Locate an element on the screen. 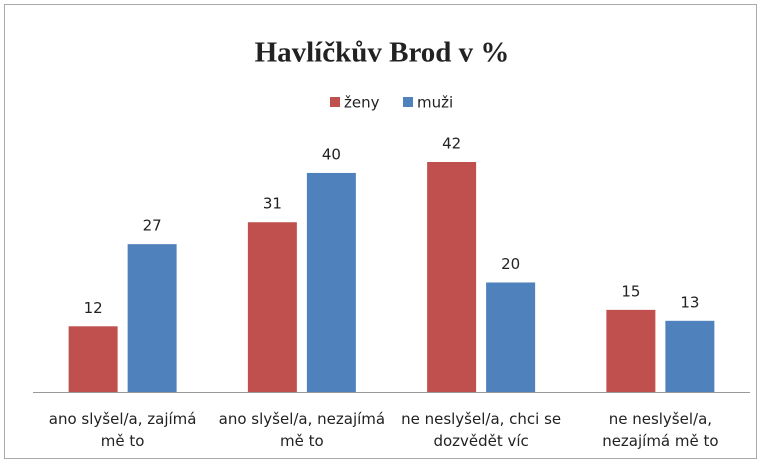  value-label: 20 is located at coordinates (510, 264).